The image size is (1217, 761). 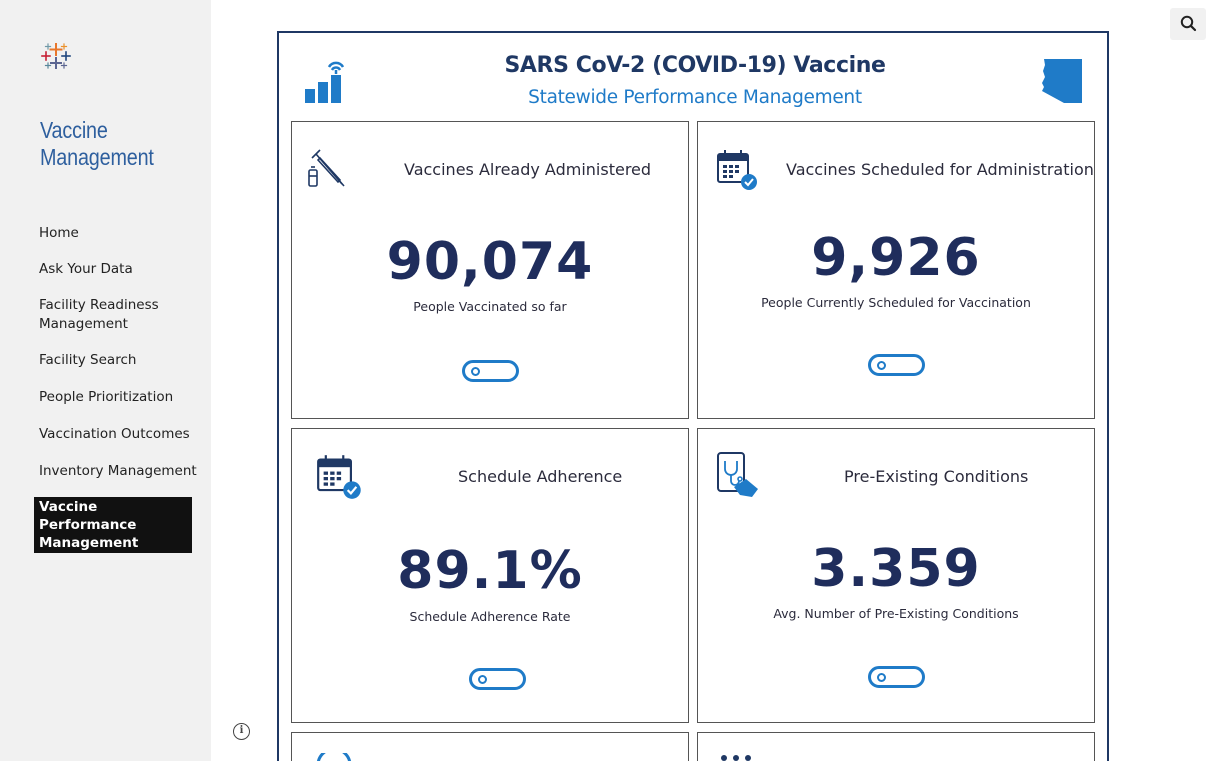 What do you see at coordinates (97, 157) in the screenshot?
I see `site-title-line2: Management` at bounding box center [97, 157].